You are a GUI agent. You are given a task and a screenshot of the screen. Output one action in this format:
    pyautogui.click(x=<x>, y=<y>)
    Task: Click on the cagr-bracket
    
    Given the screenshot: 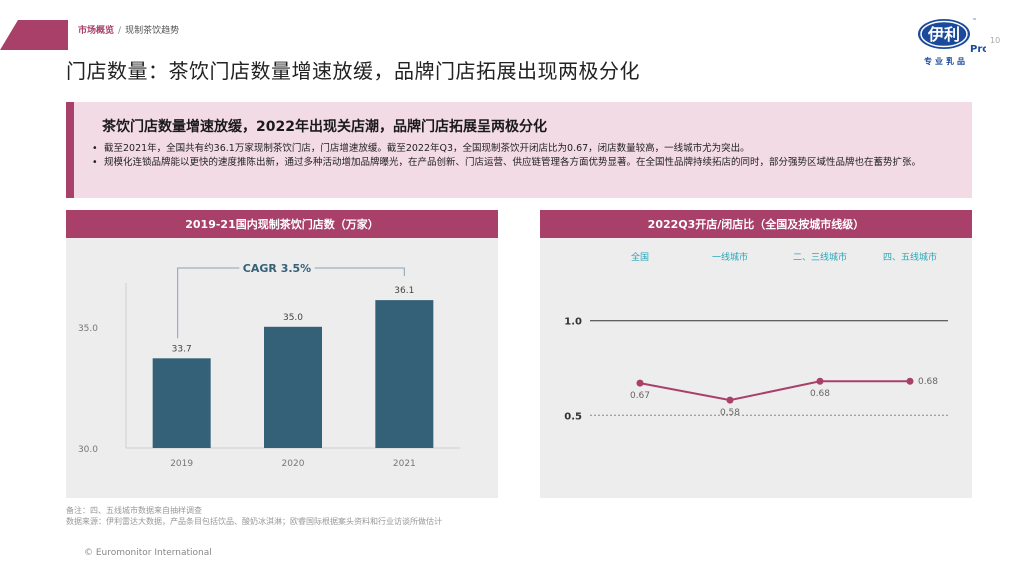 What is the action you would take?
    pyautogui.click(x=291, y=303)
    